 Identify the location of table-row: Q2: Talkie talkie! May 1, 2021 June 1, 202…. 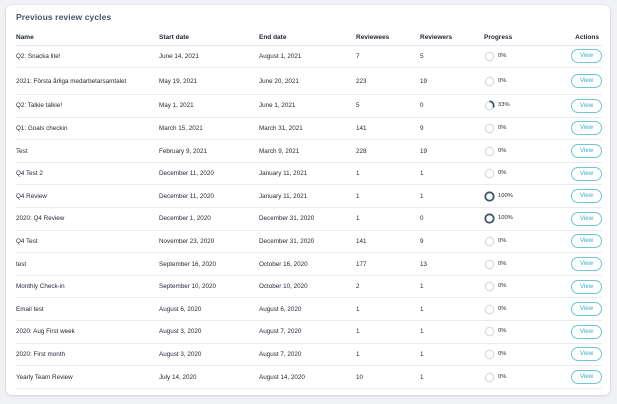
(309, 106).